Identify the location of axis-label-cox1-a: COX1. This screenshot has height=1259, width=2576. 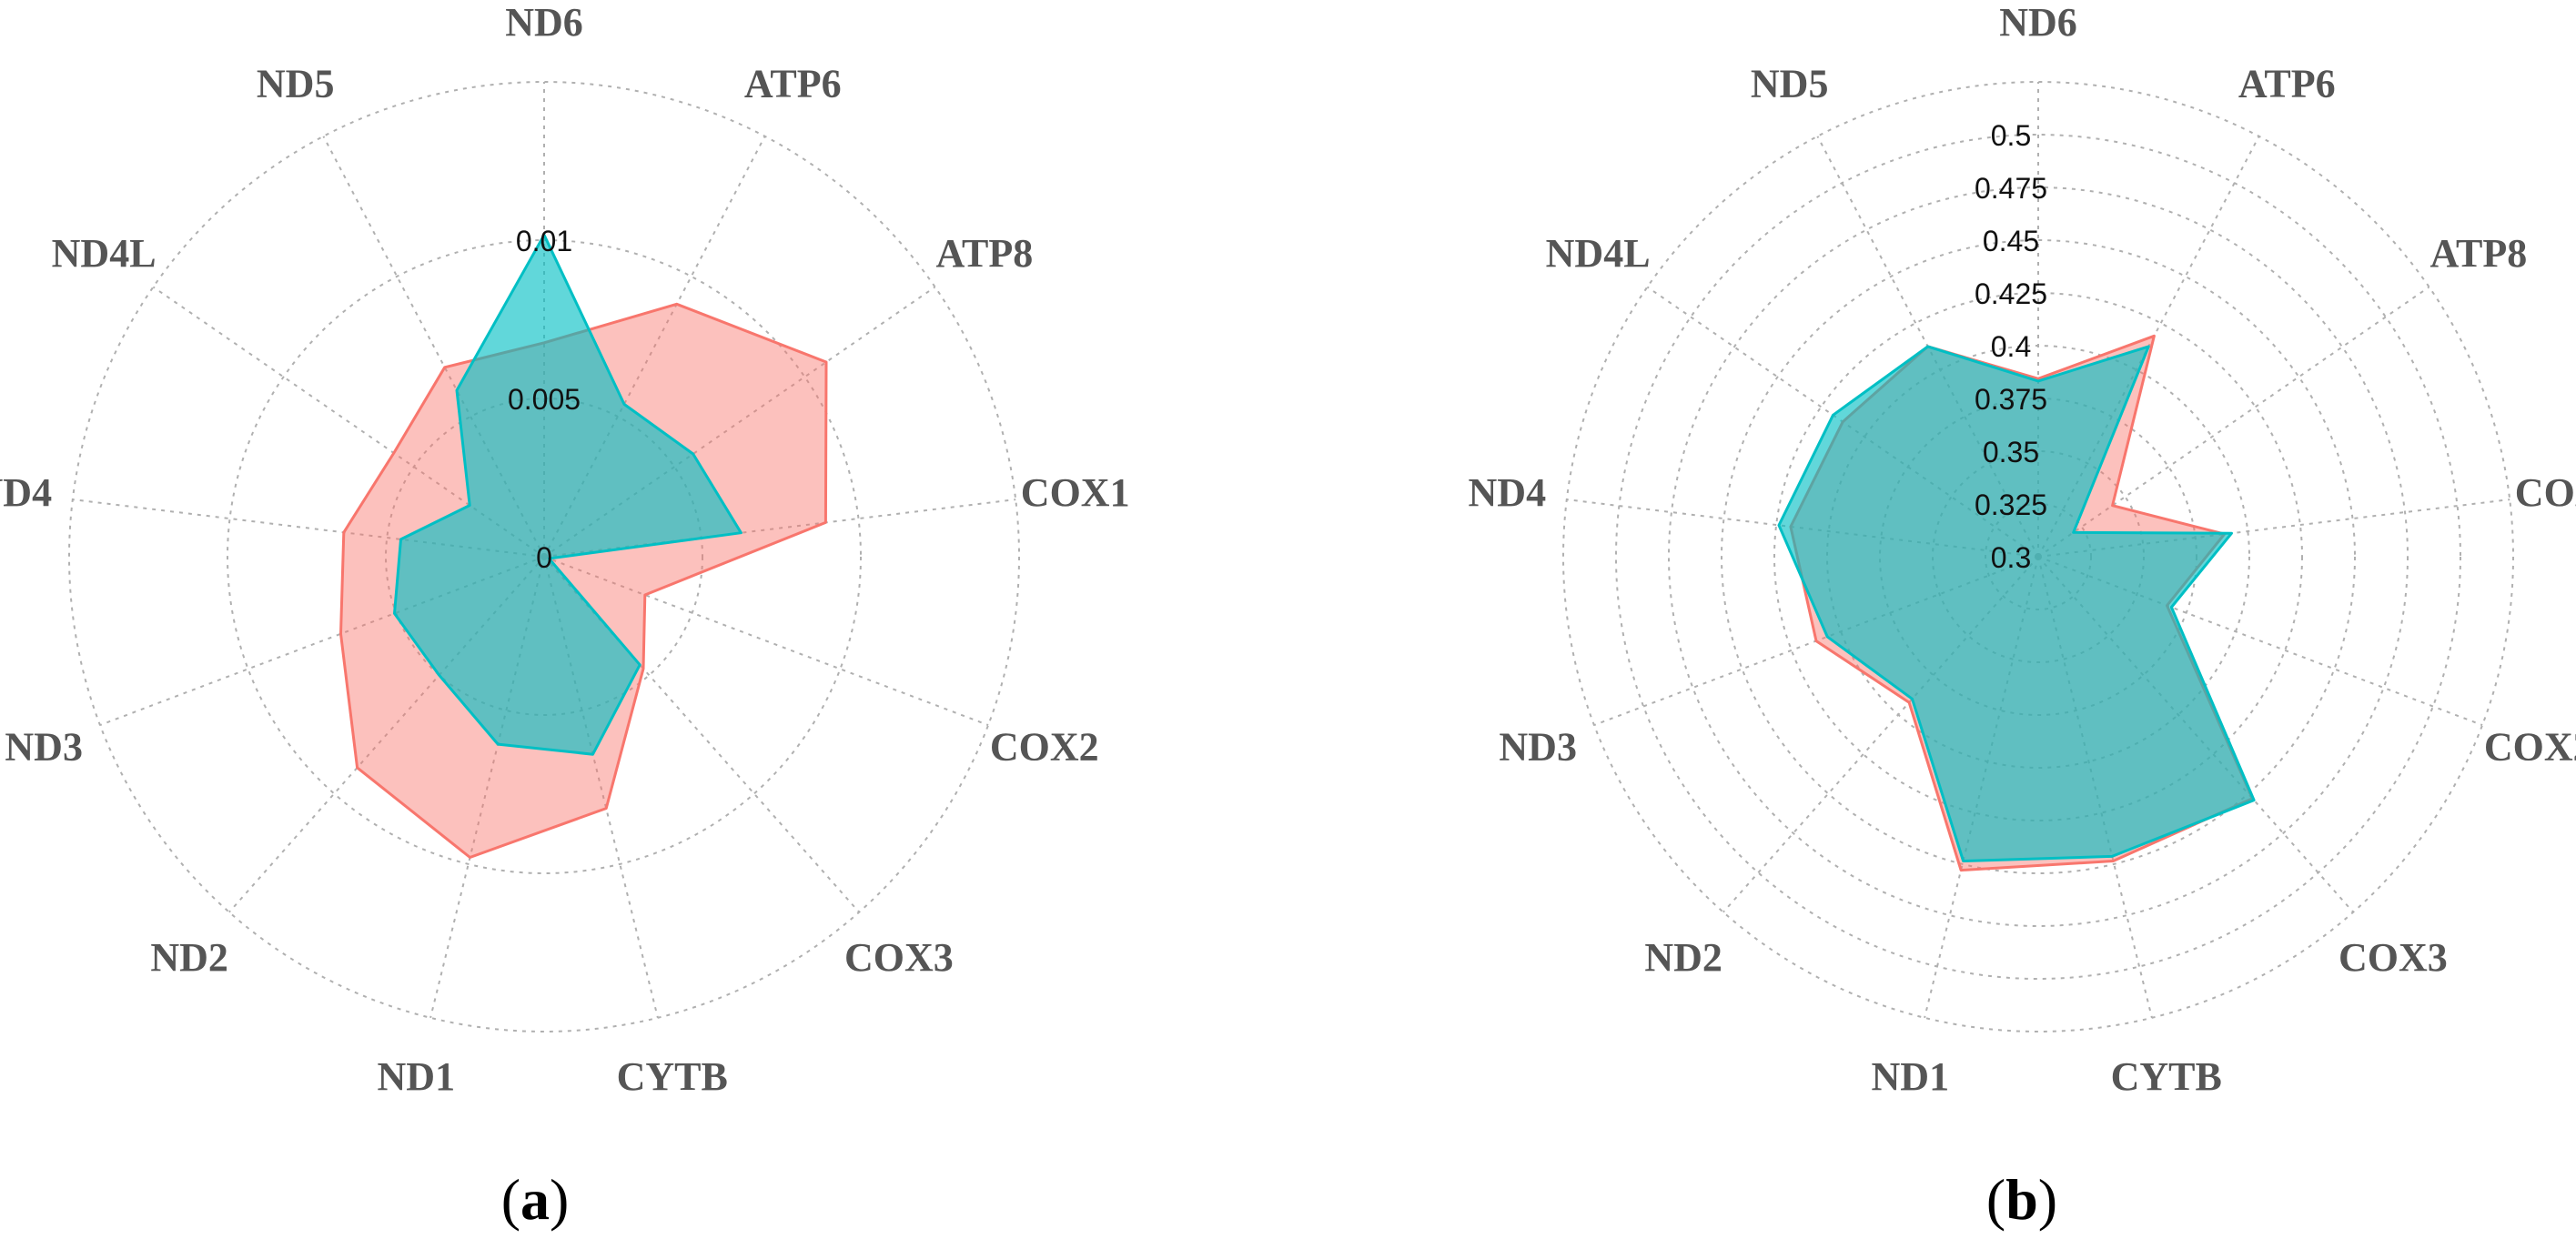
(1075, 492).